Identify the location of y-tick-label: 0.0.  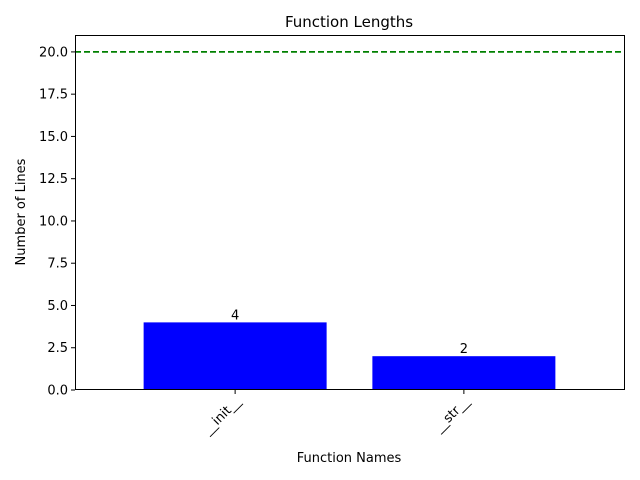
(57, 391).